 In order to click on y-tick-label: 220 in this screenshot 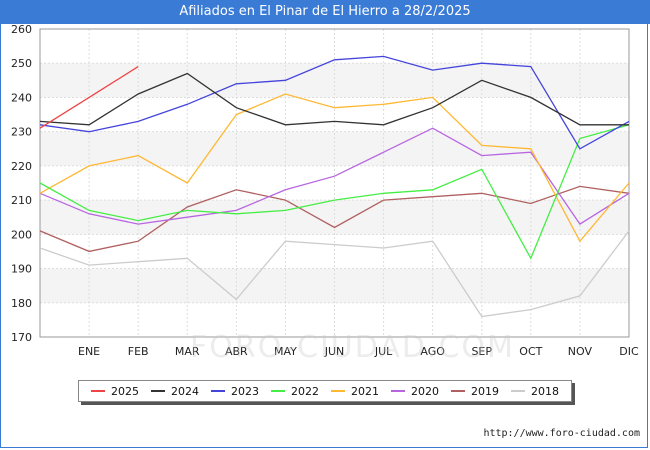, I will do `click(21, 166)`.